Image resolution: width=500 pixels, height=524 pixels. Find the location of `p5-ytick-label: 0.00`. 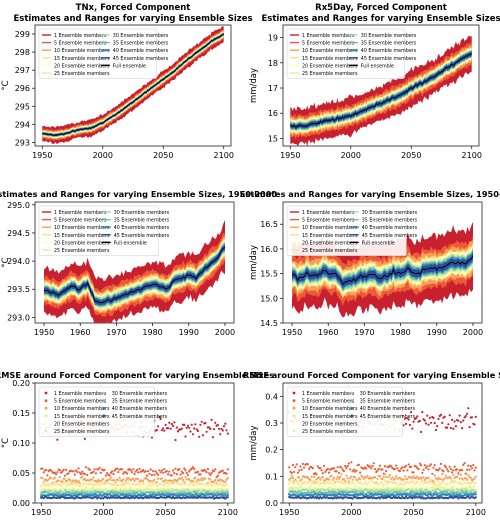

p5-ytick-label: 0.00 is located at coordinates (21, 503).